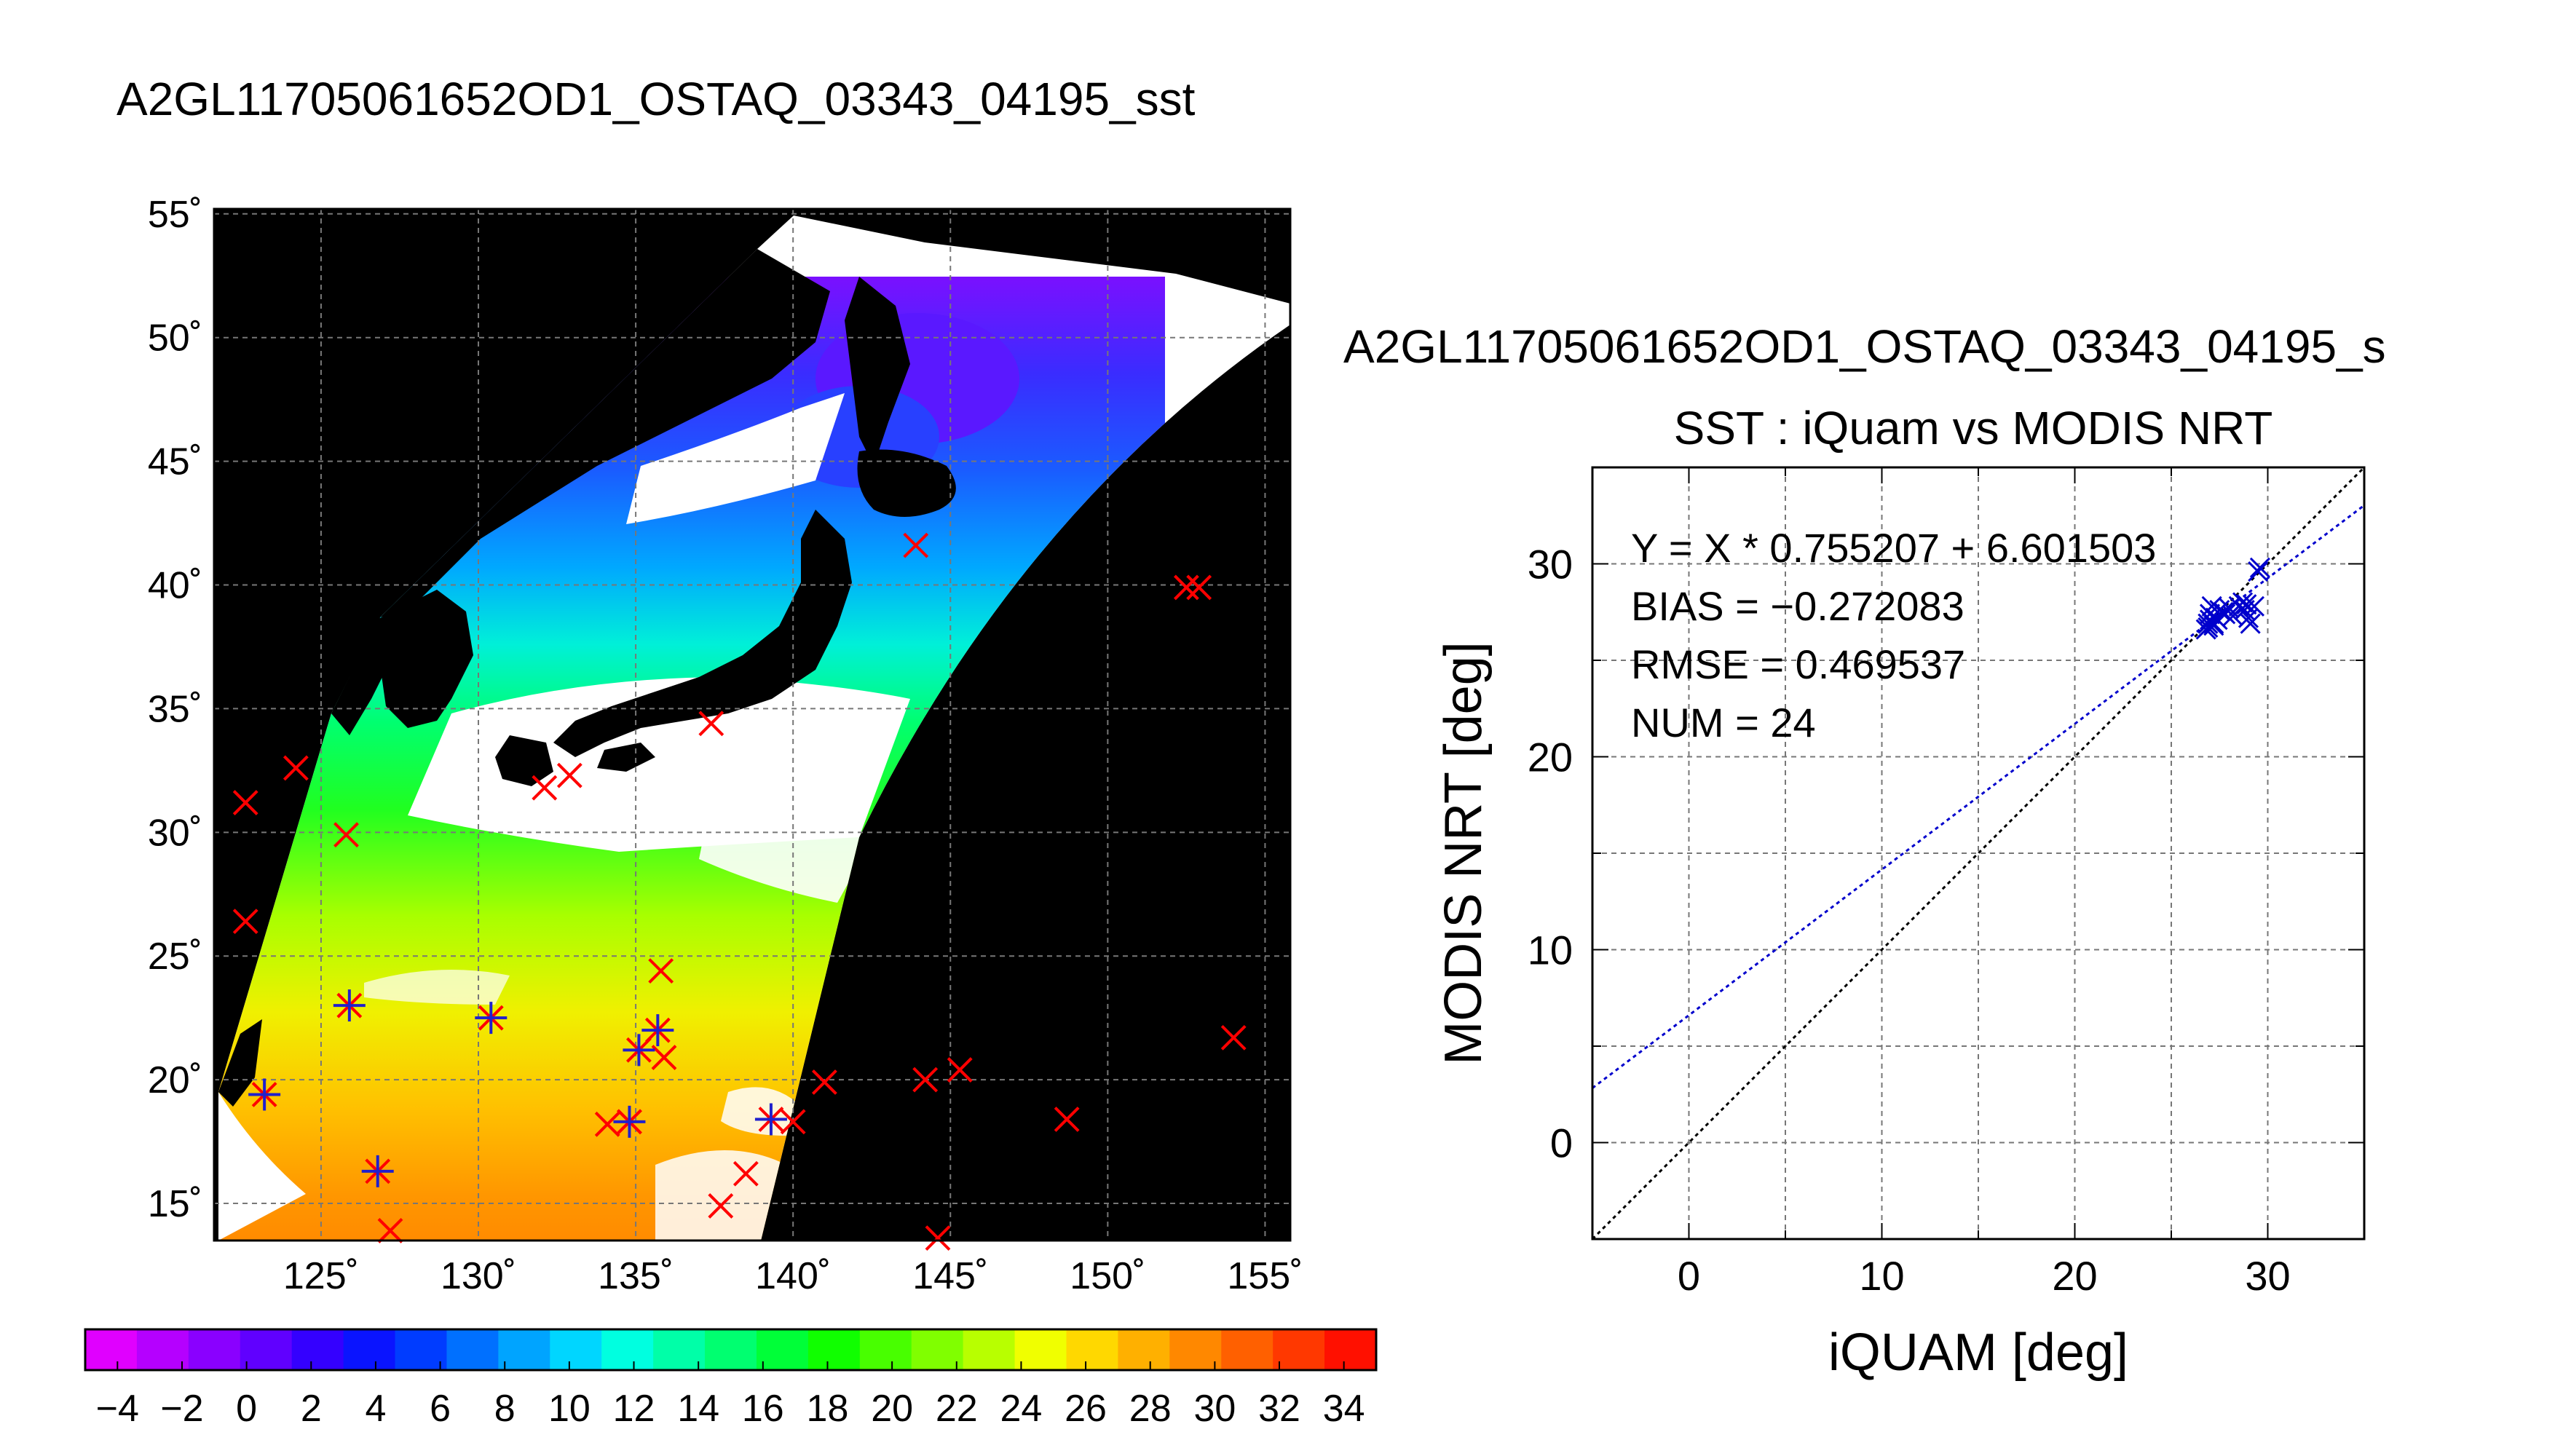  What do you see at coordinates (2267, 1276) in the screenshot?
I see `scatter-x-tick-label: 30` at bounding box center [2267, 1276].